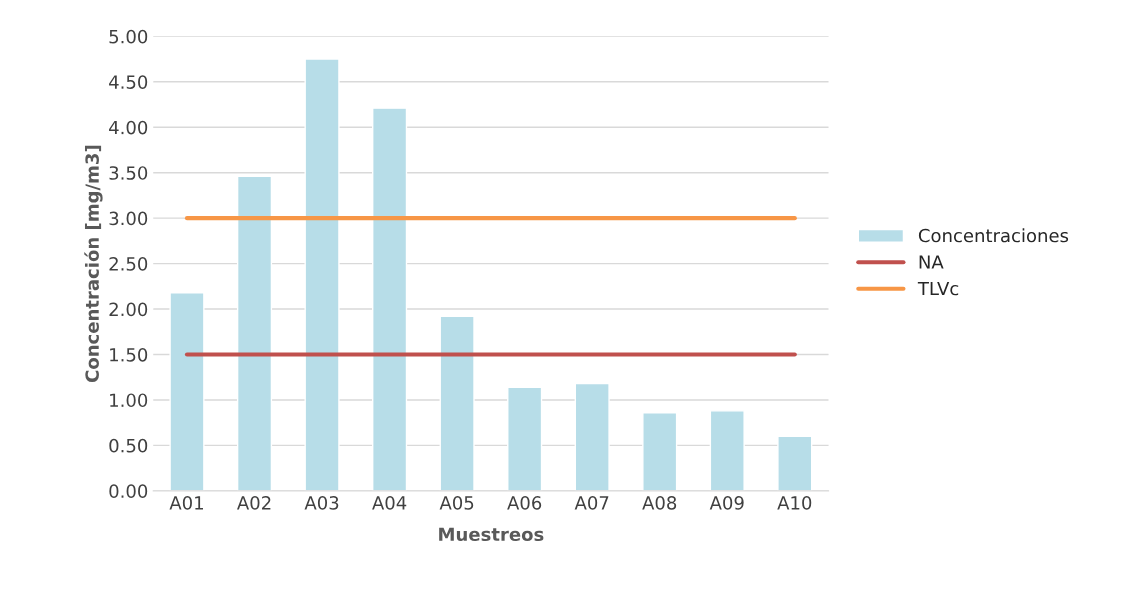 Image resolution: width=1135 pixels, height=606 pixels. What do you see at coordinates (128, 309) in the screenshot?
I see `y-tick-label: 2.00` at bounding box center [128, 309].